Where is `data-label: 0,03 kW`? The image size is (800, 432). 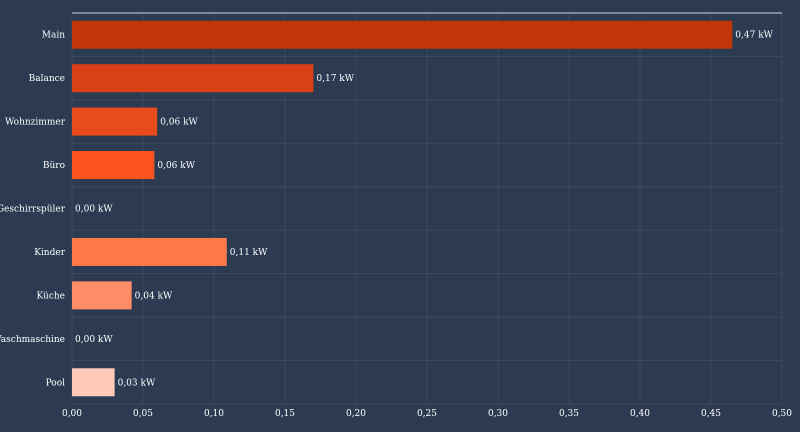 data-label: 0,03 kW is located at coordinates (137, 383).